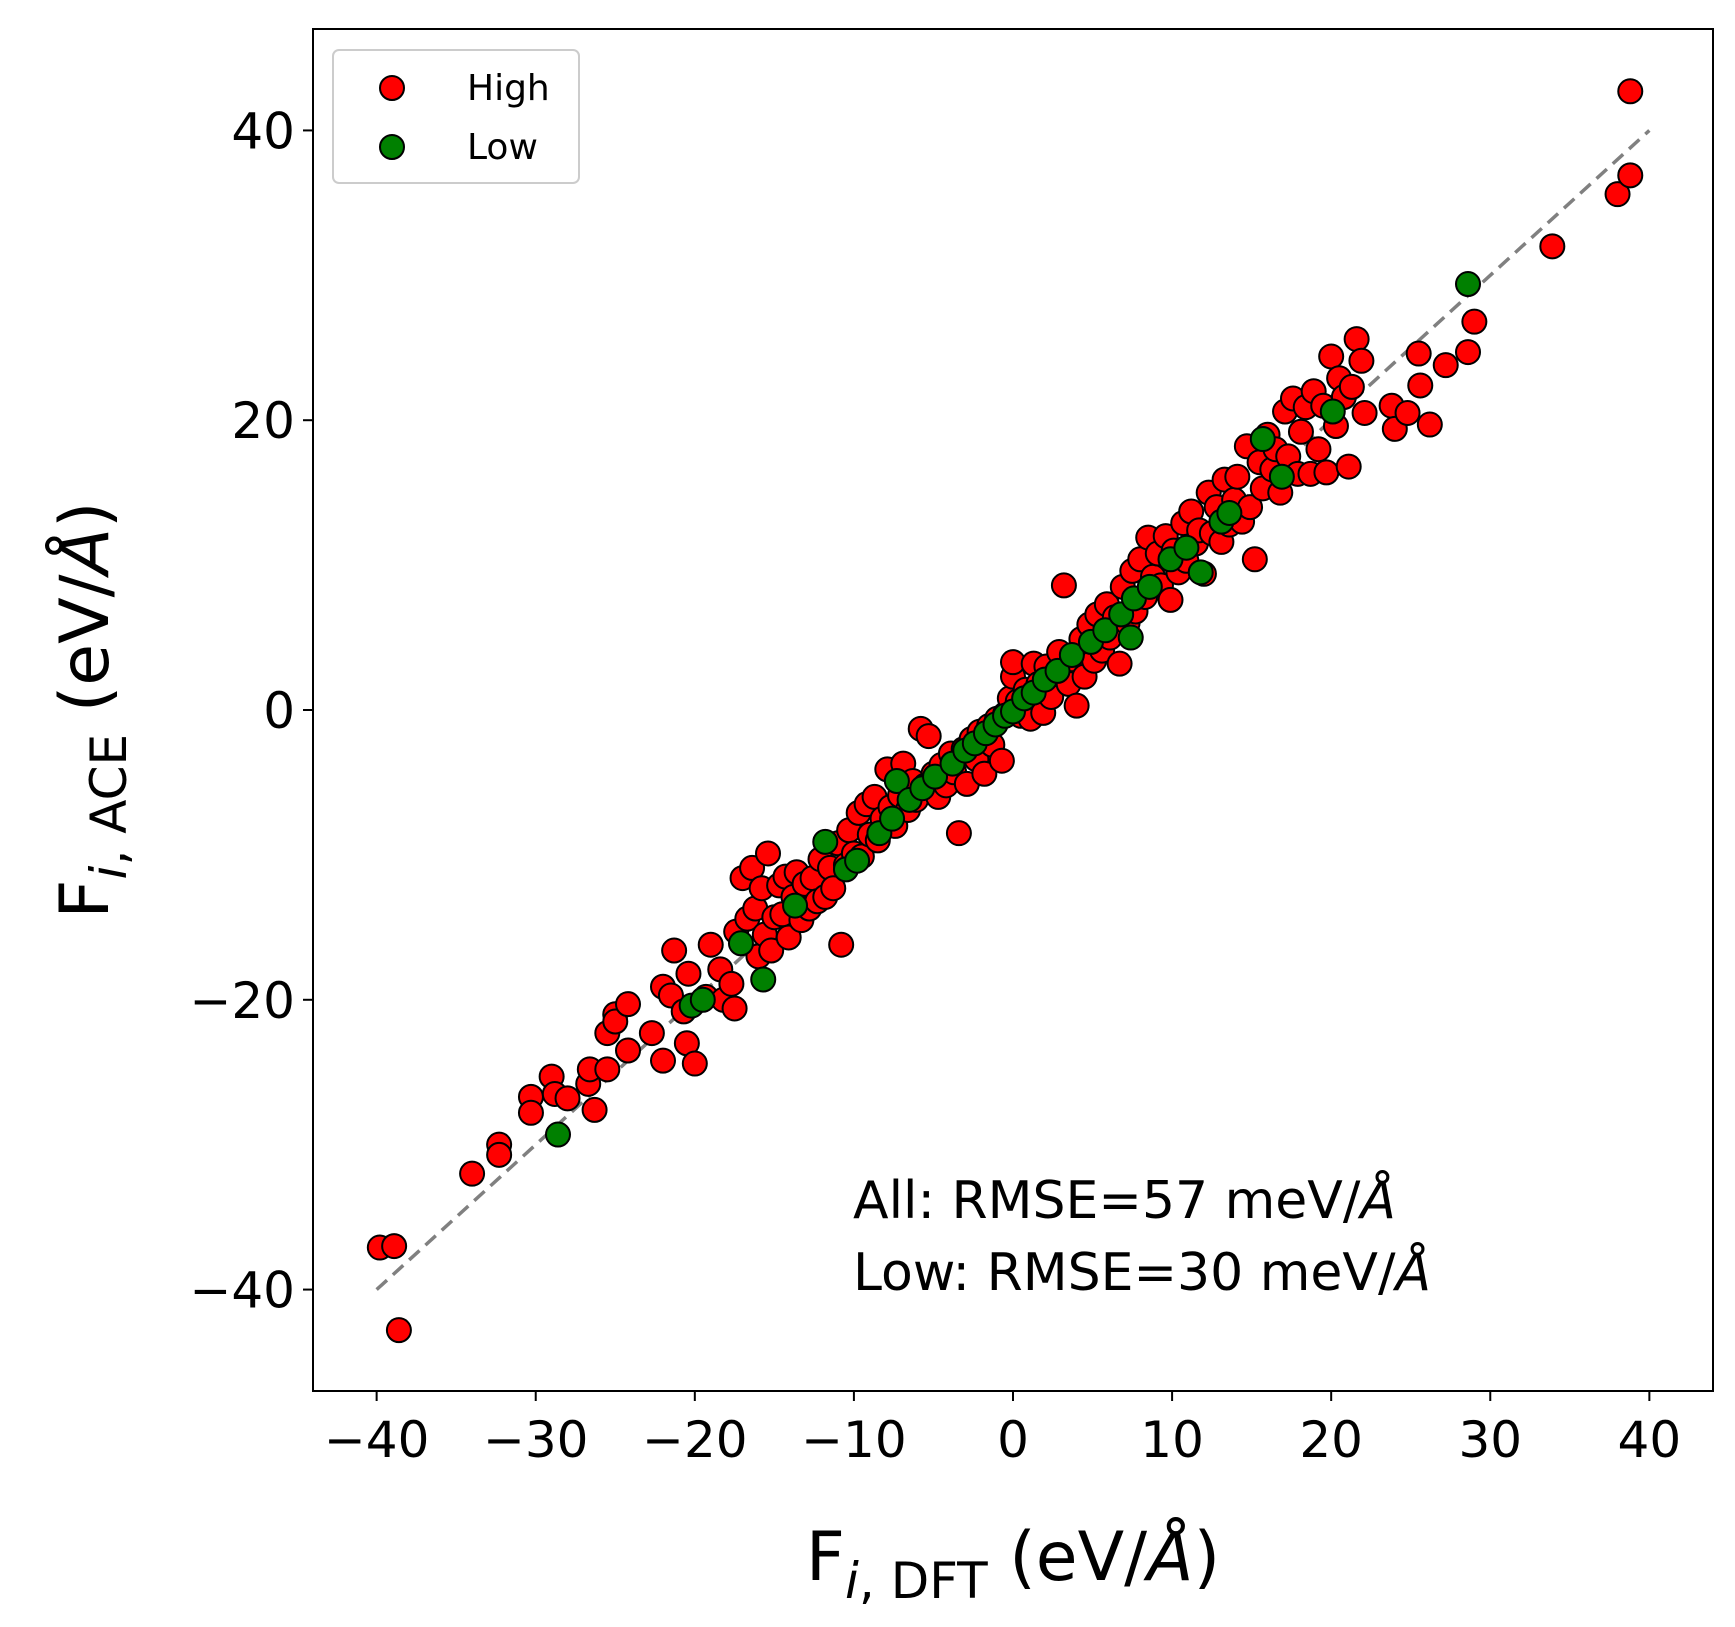  What do you see at coordinates (263, 131) in the screenshot?
I see `y-tick-label: 40` at bounding box center [263, 131].